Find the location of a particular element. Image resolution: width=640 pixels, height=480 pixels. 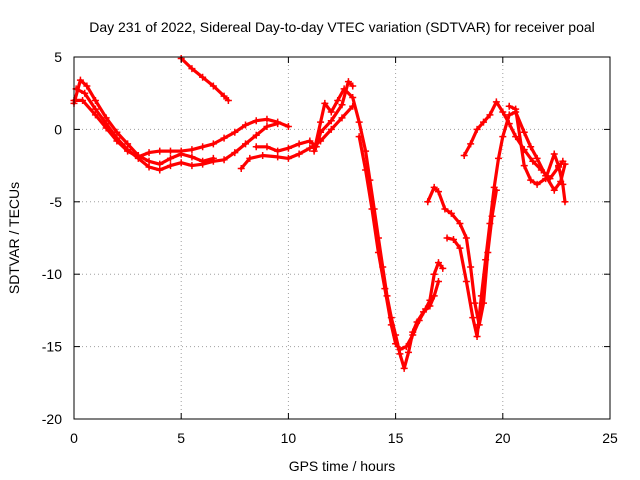

y-tick-label: -15 is located at coordinates (52, 347).